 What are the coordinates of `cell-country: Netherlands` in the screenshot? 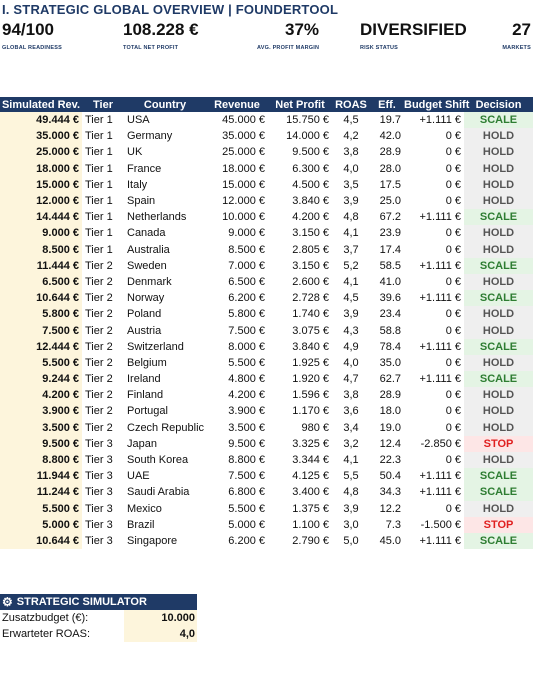 It's located at (157, 217).